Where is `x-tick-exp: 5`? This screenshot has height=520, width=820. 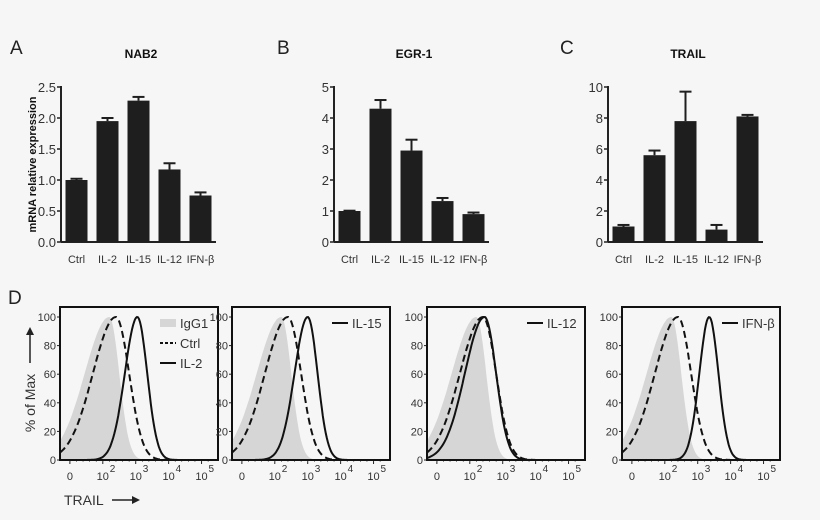
x-tick-exp: 5 is located at coordinates (774, 469).